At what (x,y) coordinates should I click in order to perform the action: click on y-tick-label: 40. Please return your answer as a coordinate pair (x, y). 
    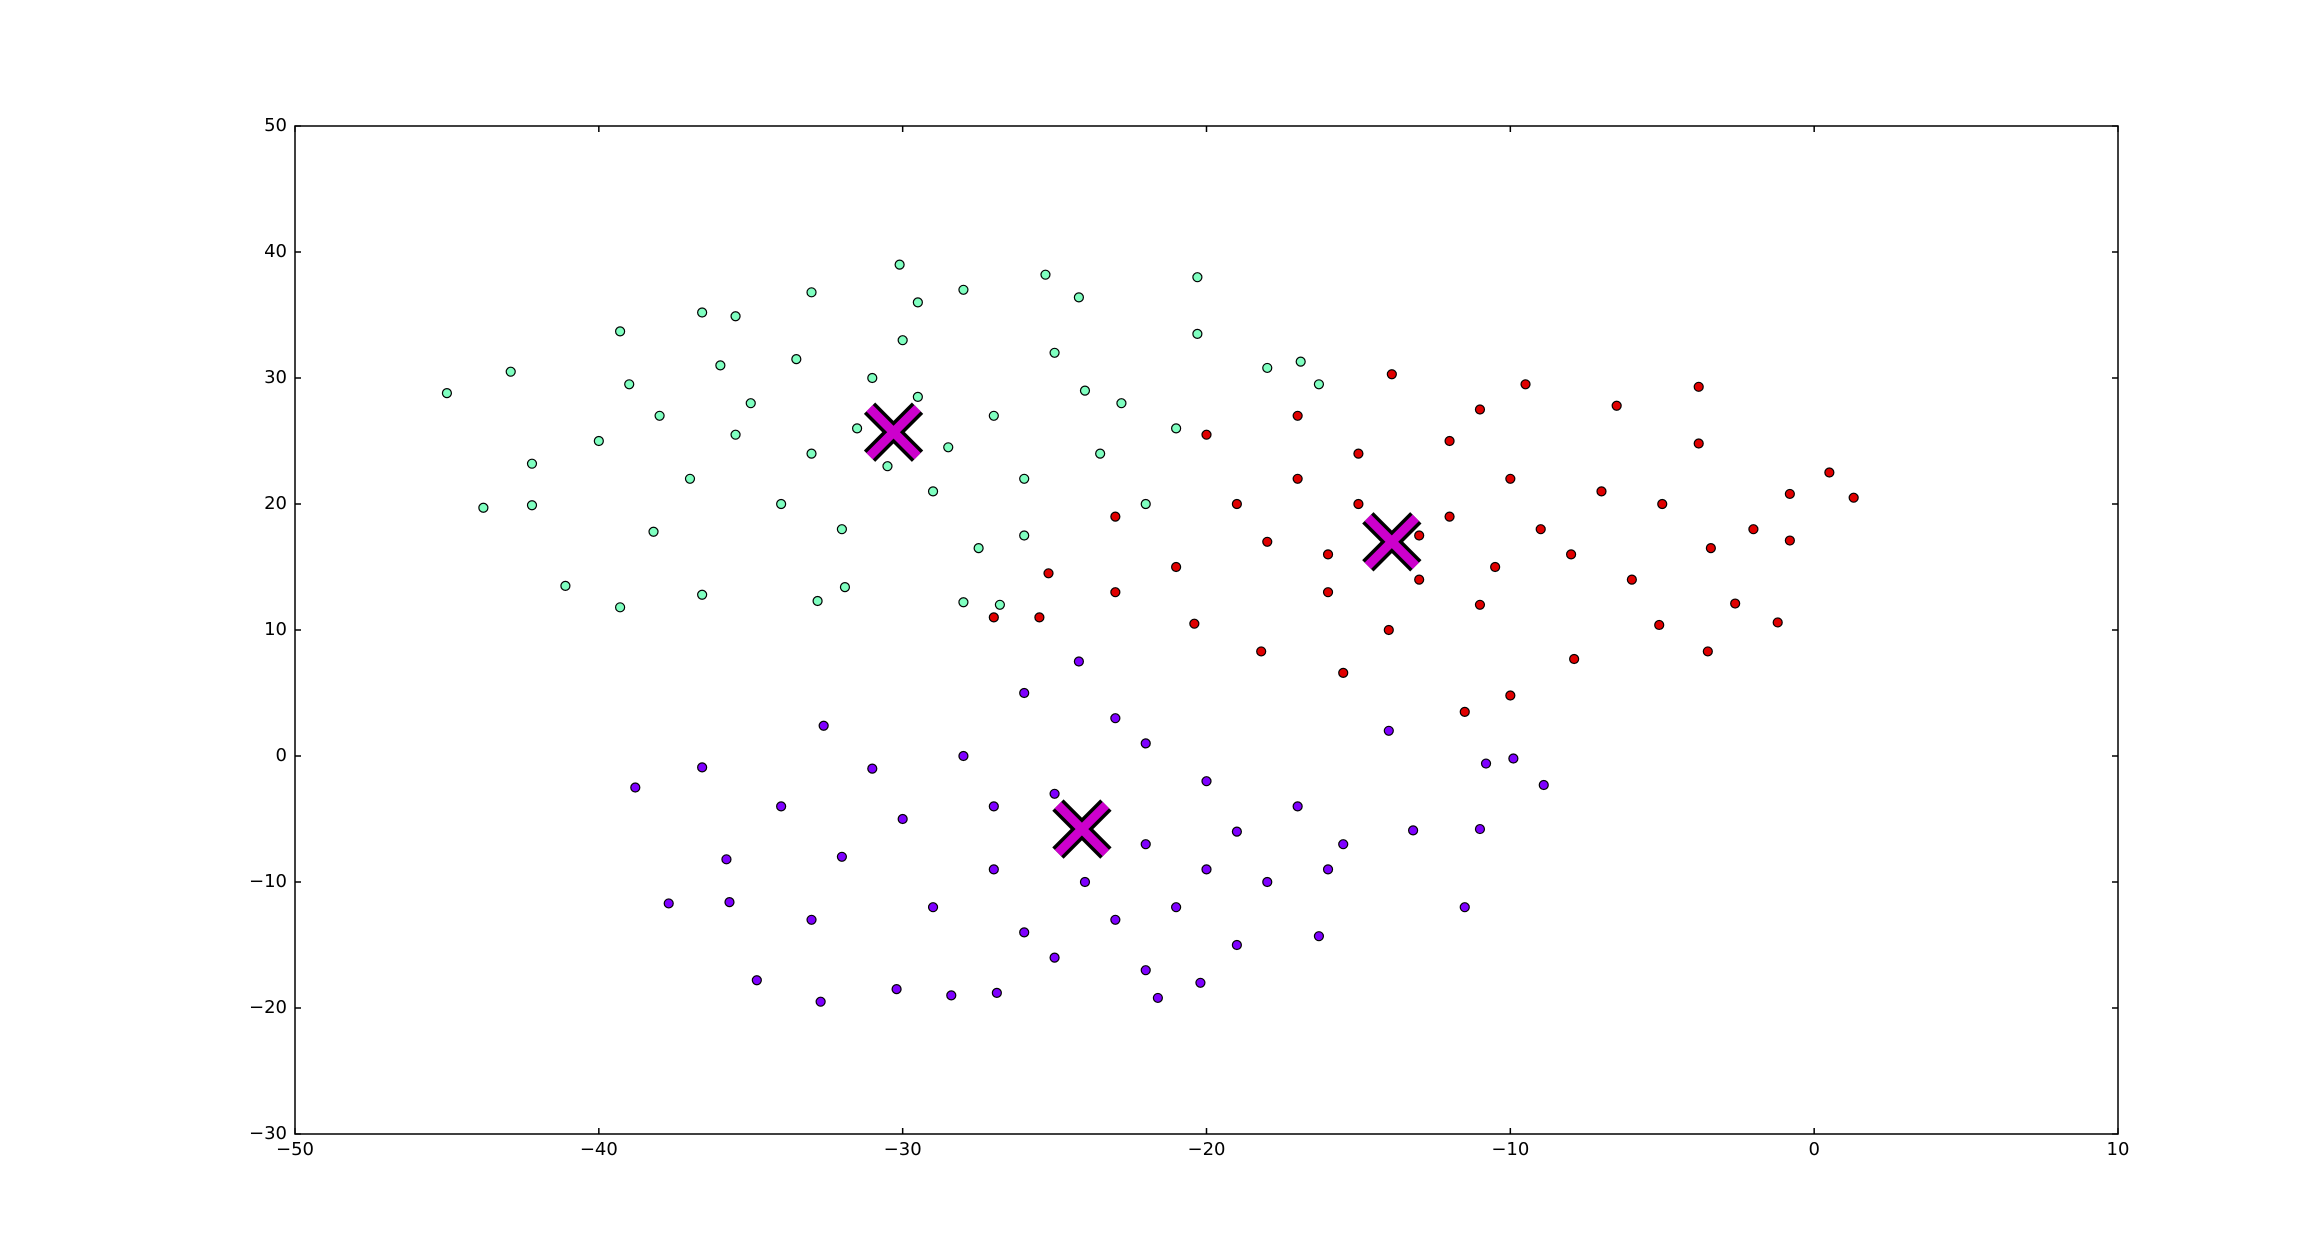
    Looking at the image, I should click on (275, 251).